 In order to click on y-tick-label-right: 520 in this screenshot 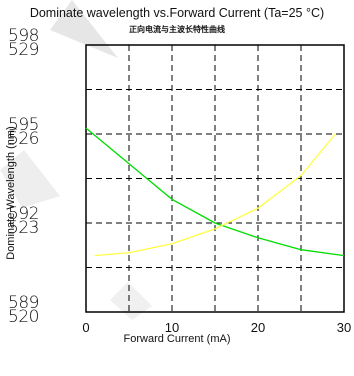, I will do `click(23, 317)`.